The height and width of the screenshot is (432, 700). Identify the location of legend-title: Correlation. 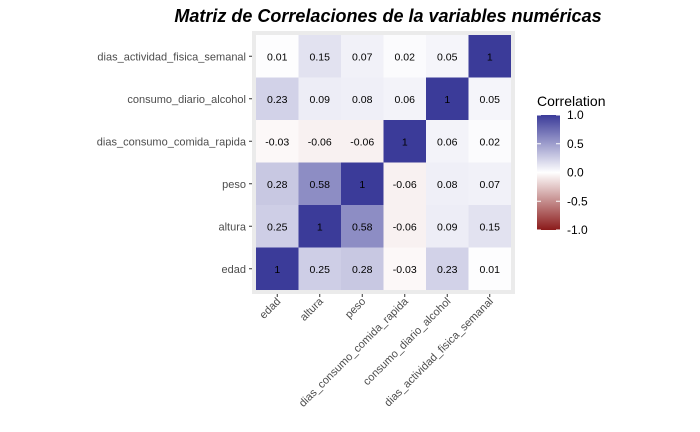
(571, 101).